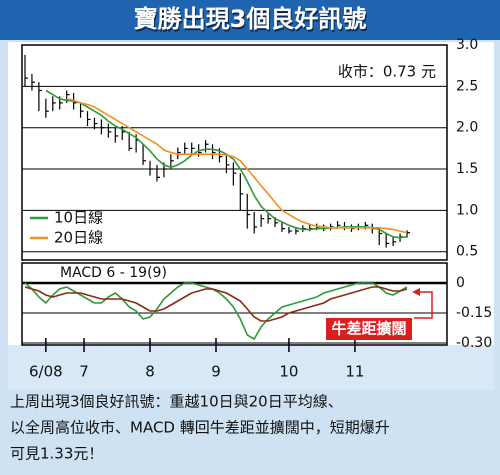 The image size is (500, 475). I want to click on x-tick-label: 7, so click(84, 372).